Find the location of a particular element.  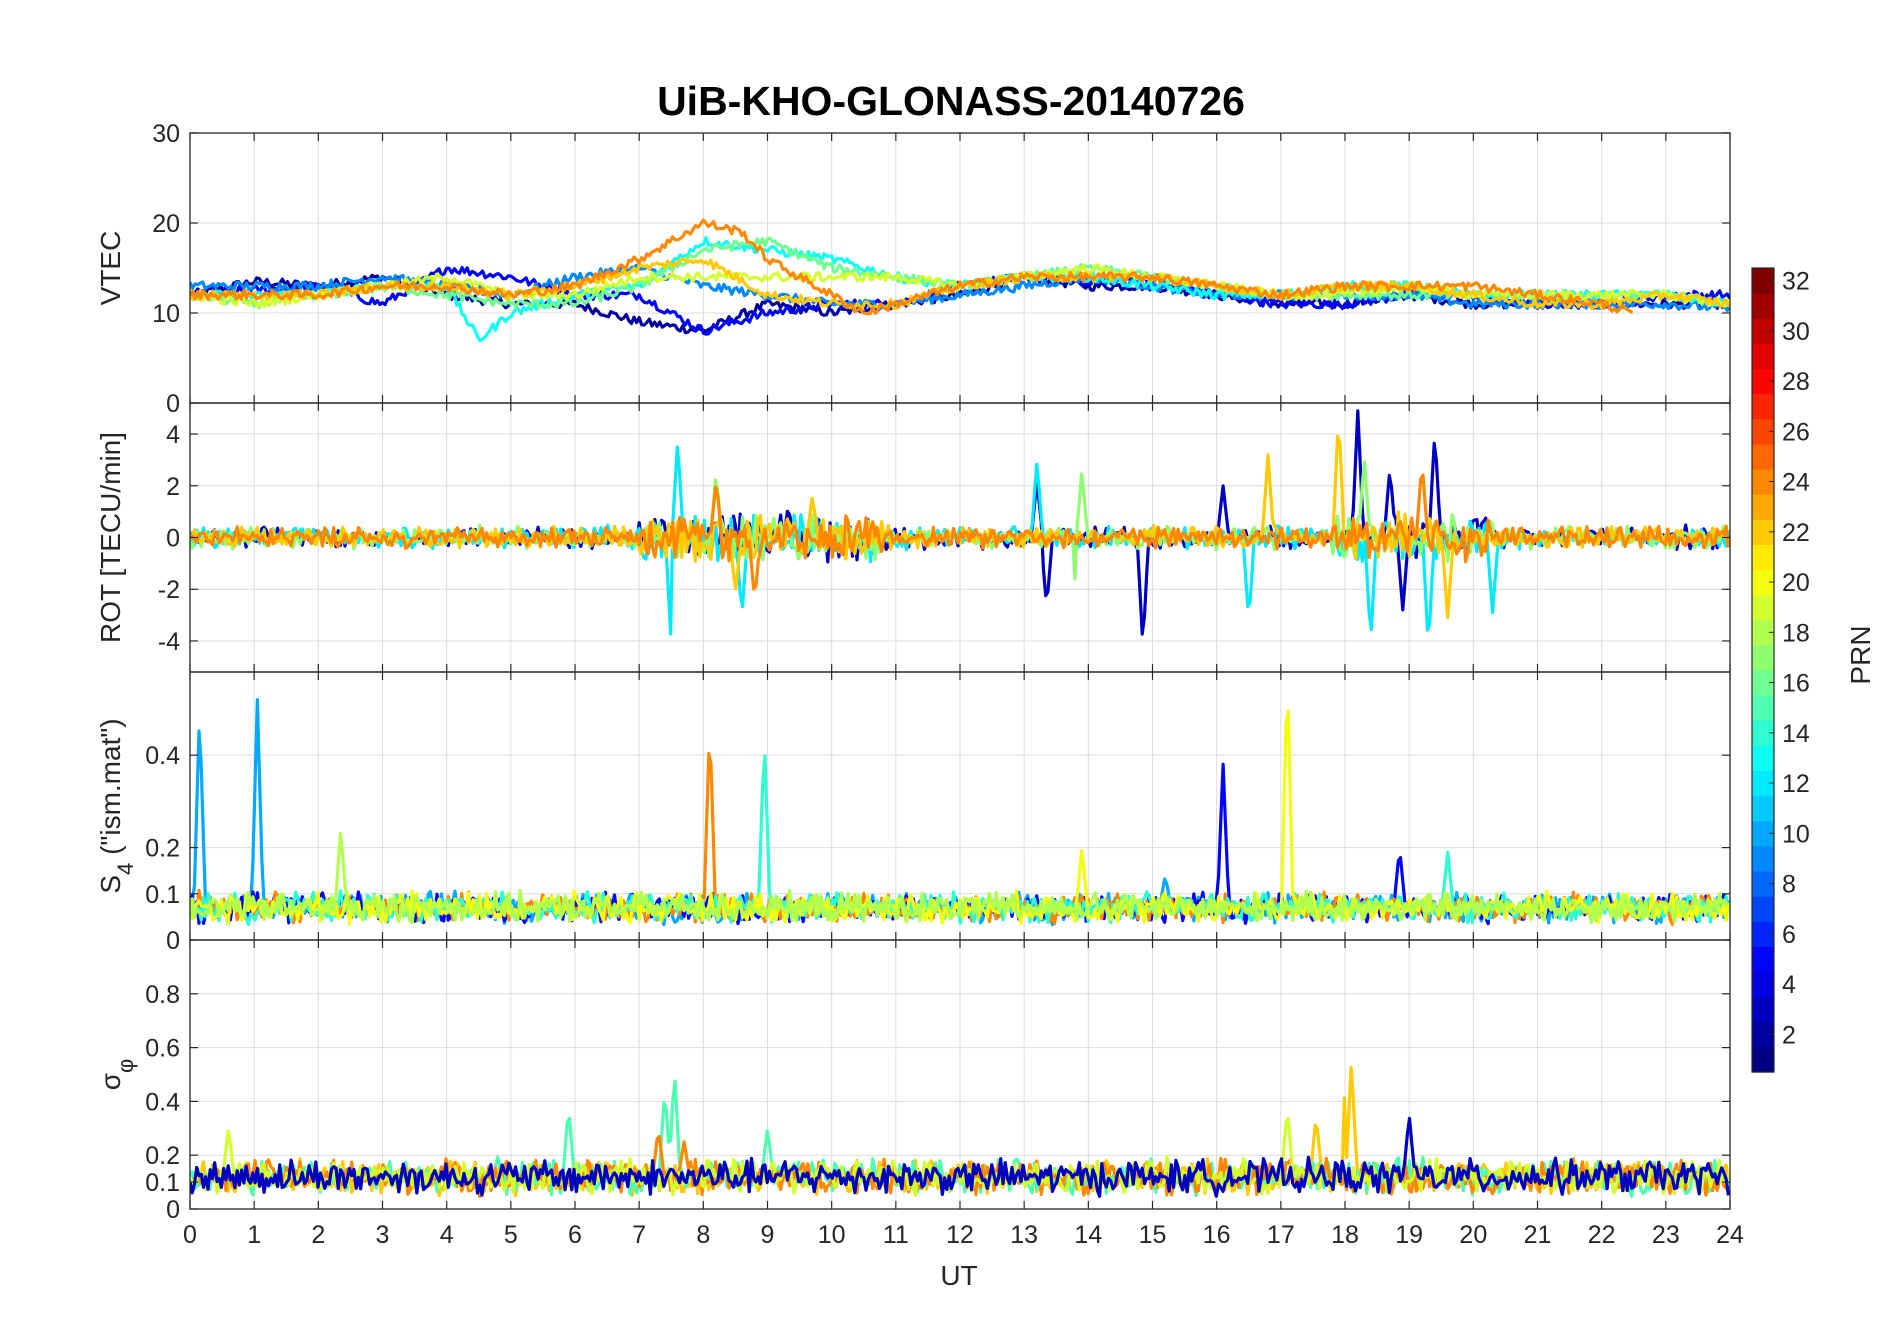

y-tick-label: 30 is located at coordinates (166, 134).